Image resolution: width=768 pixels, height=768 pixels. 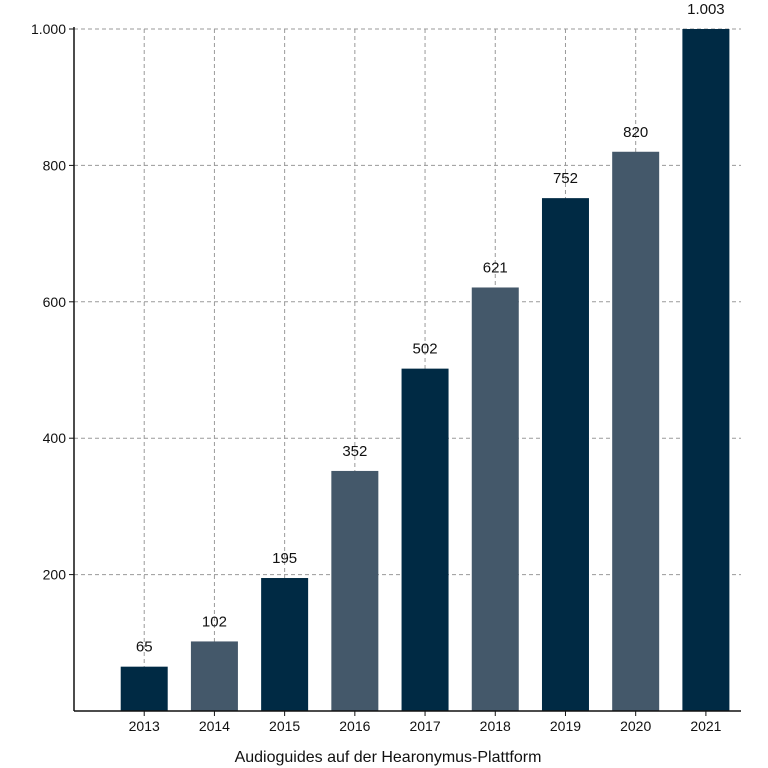 What do you see at coordinates (55, 575) in the screenshot?
I see `y-tick-label: 200` at bounding box center [55, 575].